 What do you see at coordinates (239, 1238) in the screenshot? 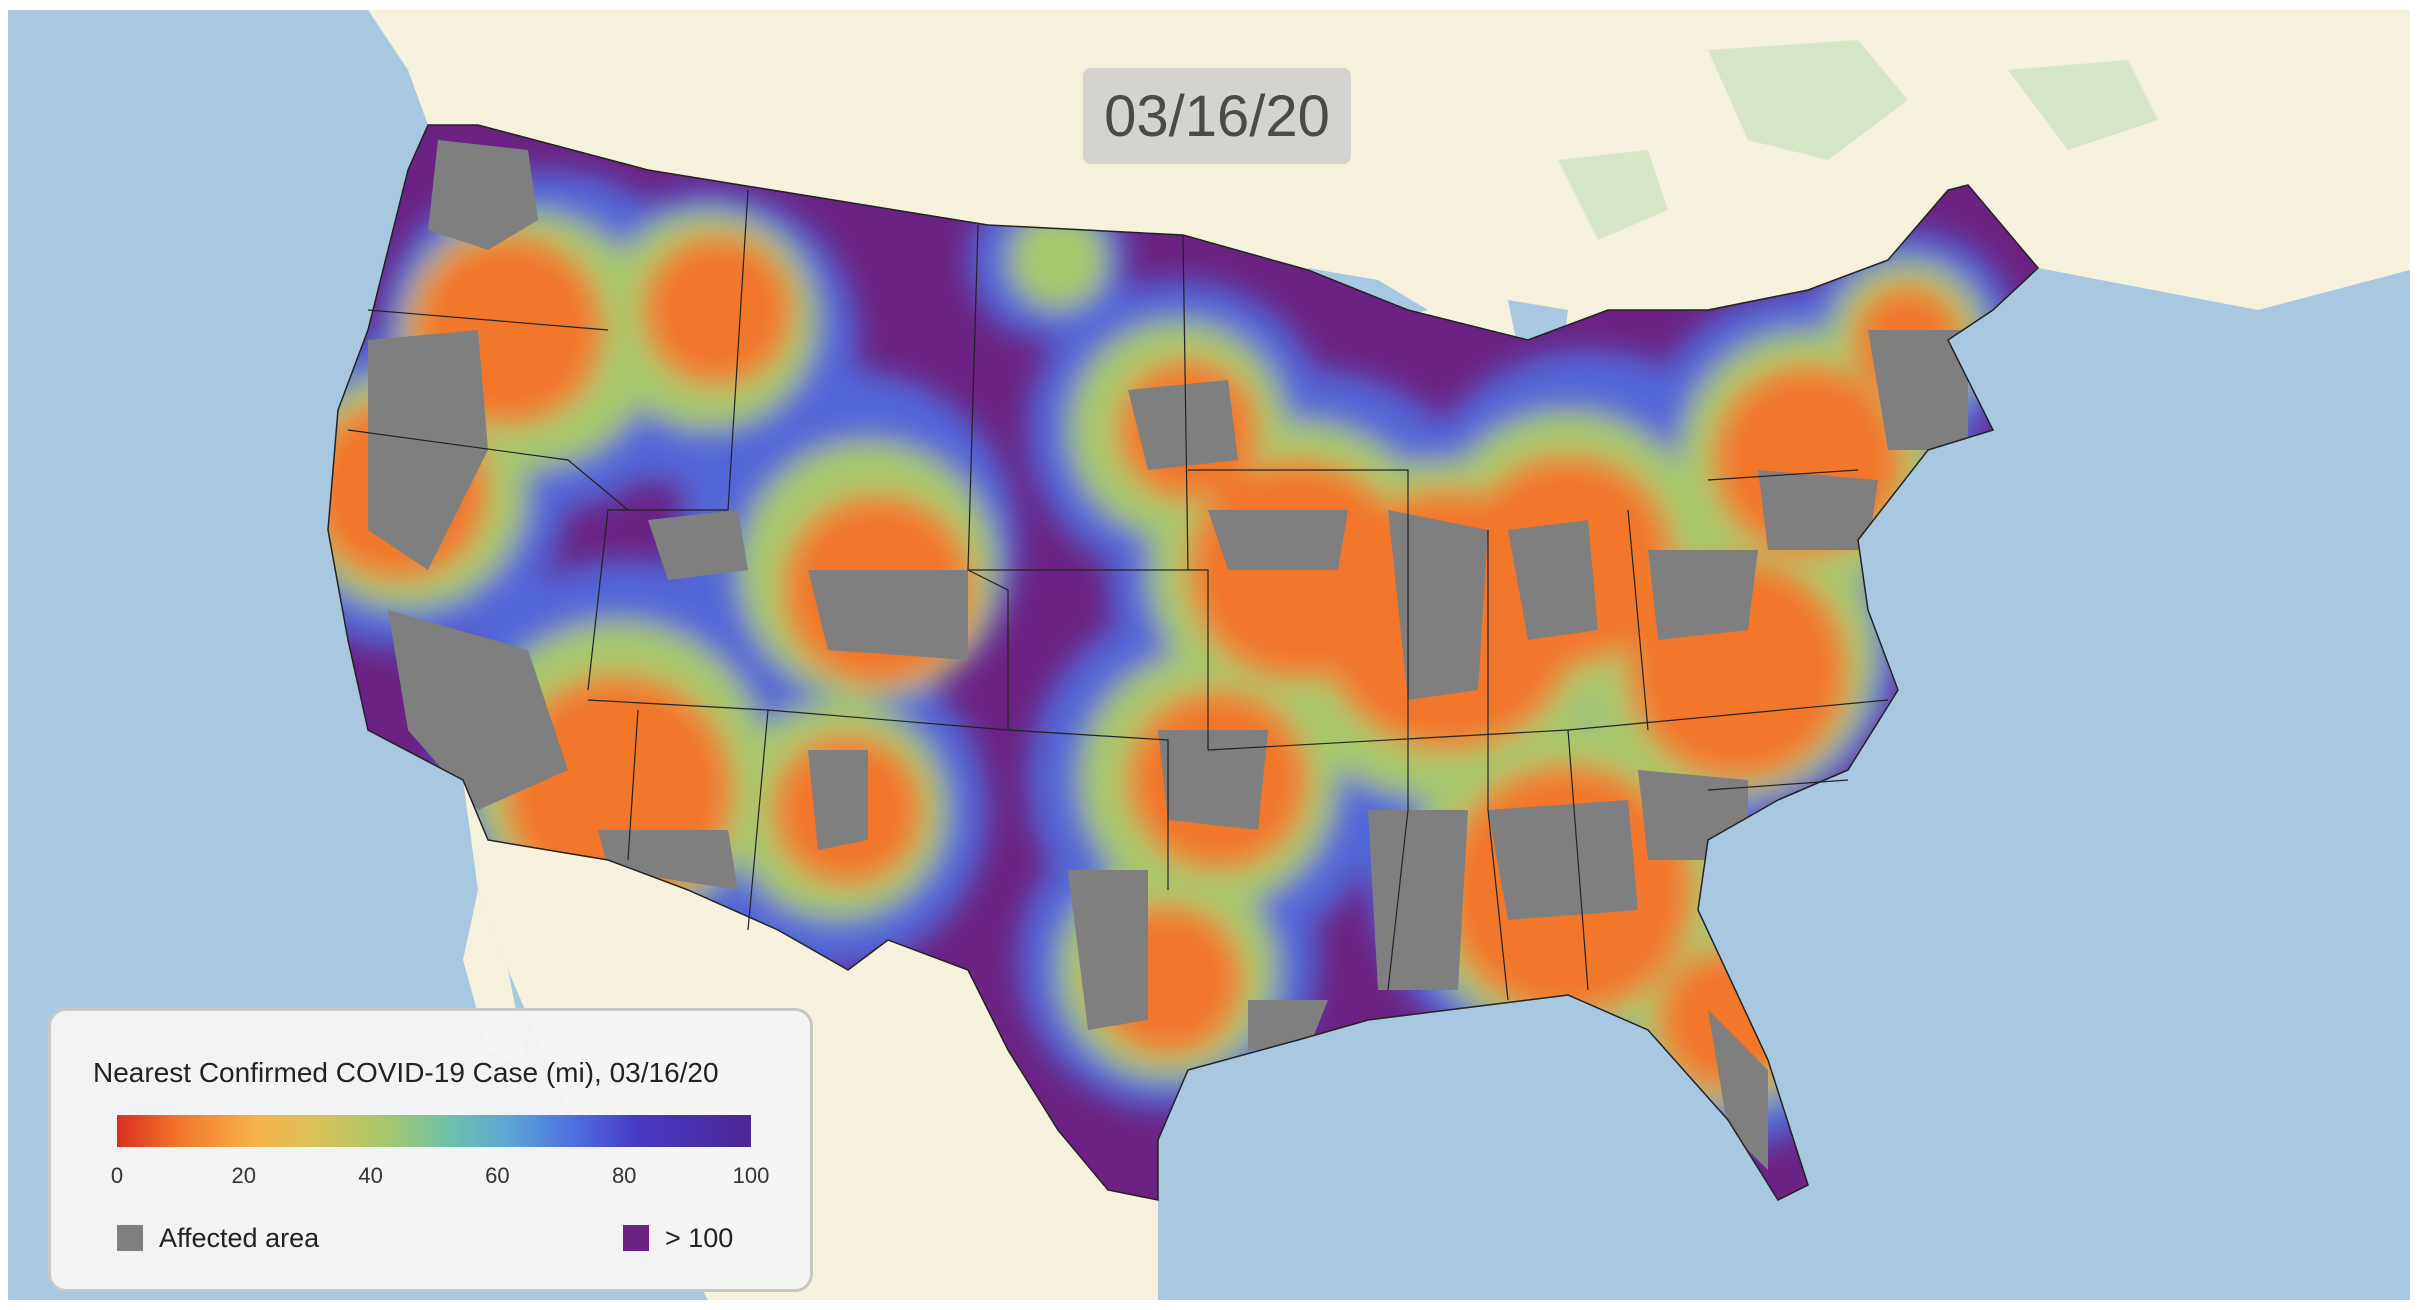
I see `affected-label: Affected area` at bounding box center [239, 1238].